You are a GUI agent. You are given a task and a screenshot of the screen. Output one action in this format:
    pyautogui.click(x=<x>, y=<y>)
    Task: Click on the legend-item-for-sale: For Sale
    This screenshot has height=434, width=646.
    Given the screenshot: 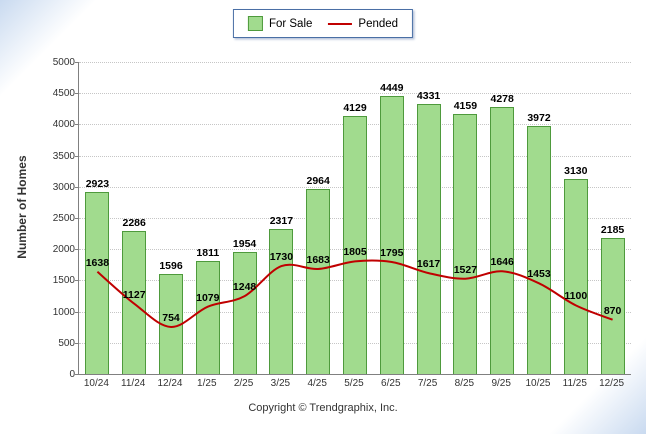 What is the action you would take?
    pyautogui.click(x=280, y=23)
    